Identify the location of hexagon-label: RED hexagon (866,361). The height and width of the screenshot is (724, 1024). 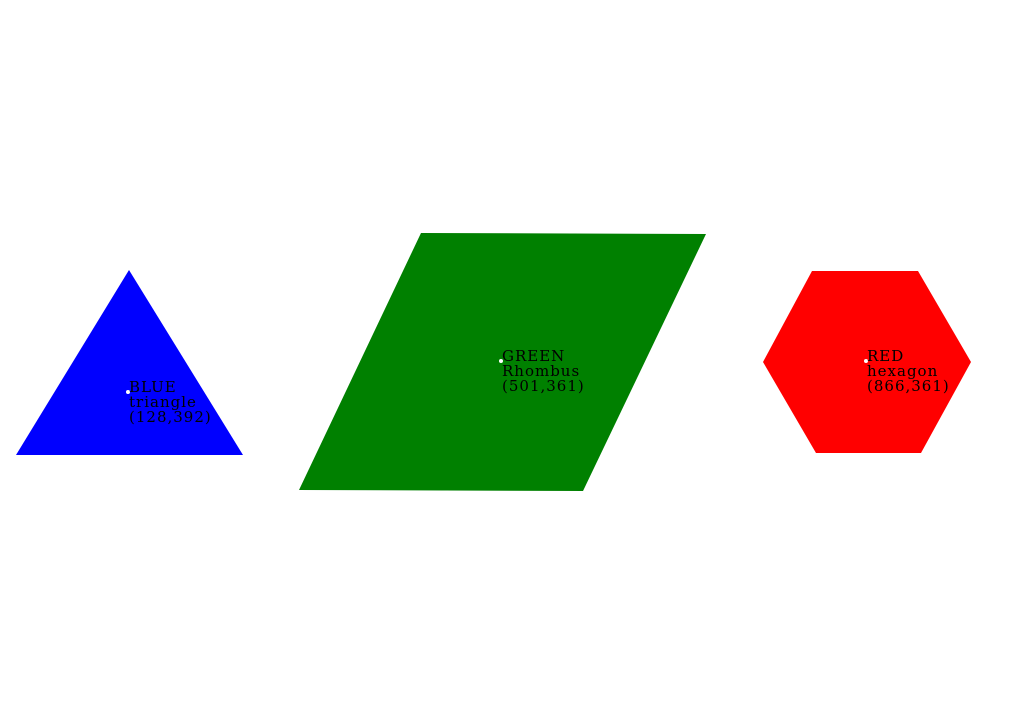
(908, 371).